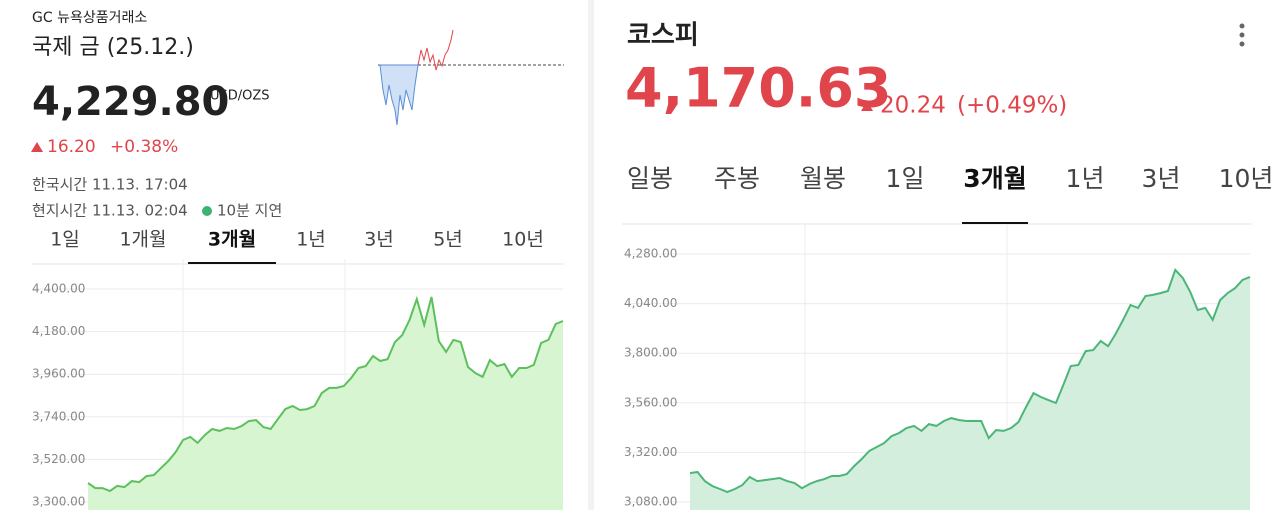 The width and height of the screenshot is (1280, 510). What do you see at coordinates (823, 178) in the screenshot?
I see `tab: 월봉` at bounding box center [823, 178].